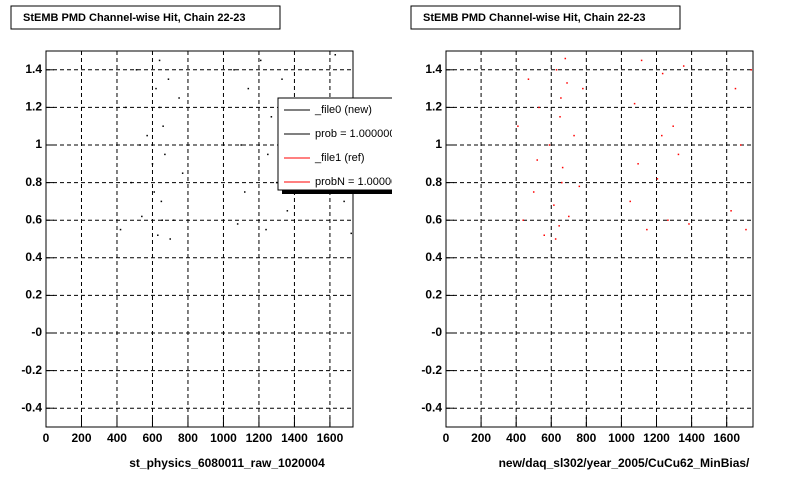 The height and width of the screenshot is (480, 800). What do you see at coordinates (31, 407) in the screenshot?
I see `y-tick-label: -0.4` at bounding box center [31, 407].